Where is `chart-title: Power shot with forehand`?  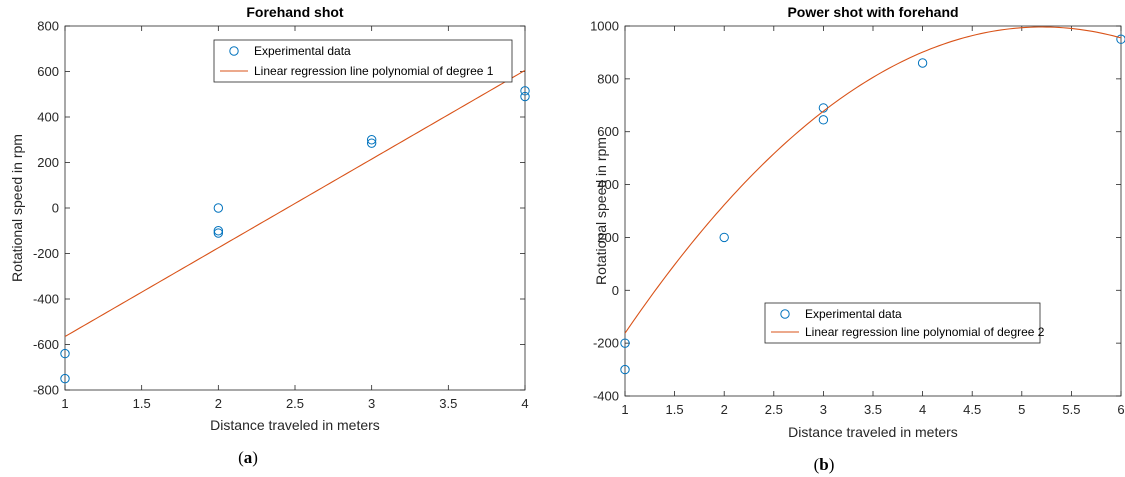 chart-title: Power shot with forehand is located at coordinates (872, 12).